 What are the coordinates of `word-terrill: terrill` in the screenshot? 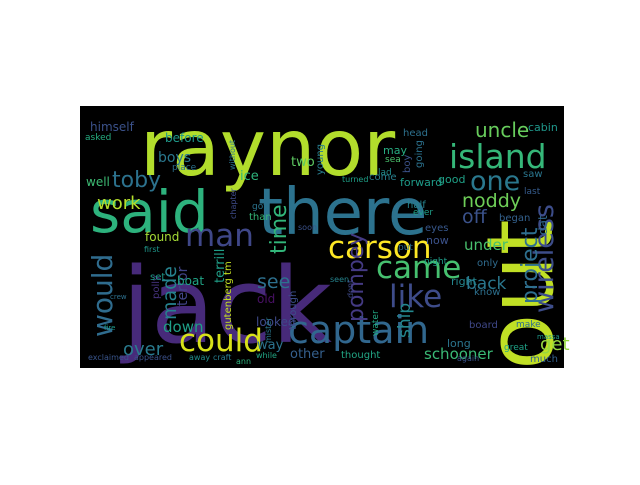 It's located at (220, 266).